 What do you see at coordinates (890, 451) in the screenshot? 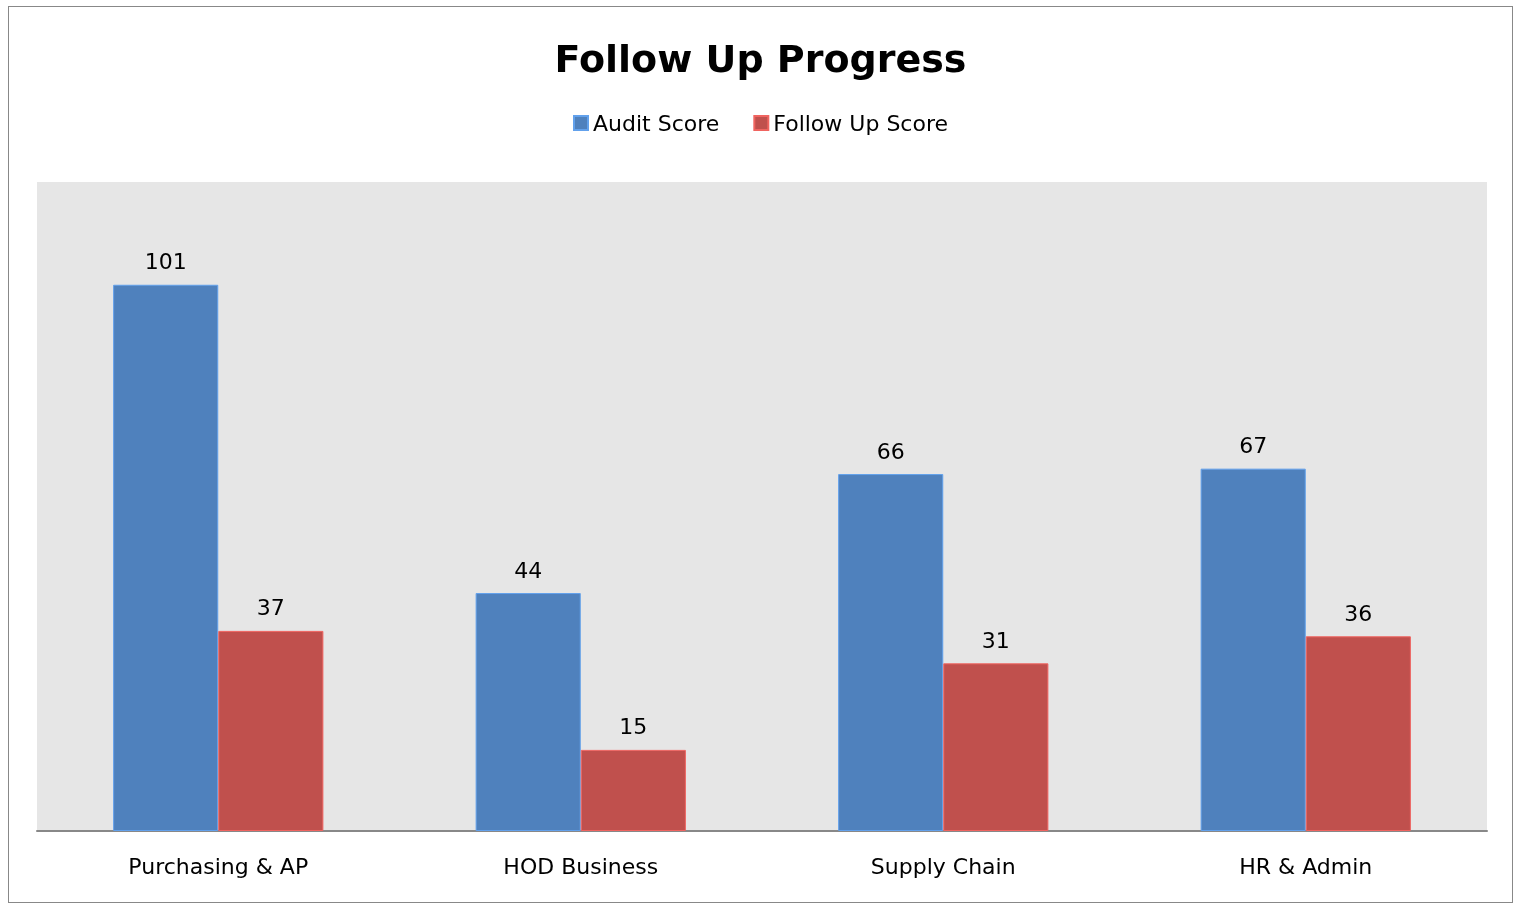
I see `data-label: 66` at bounding box center [890, 451].